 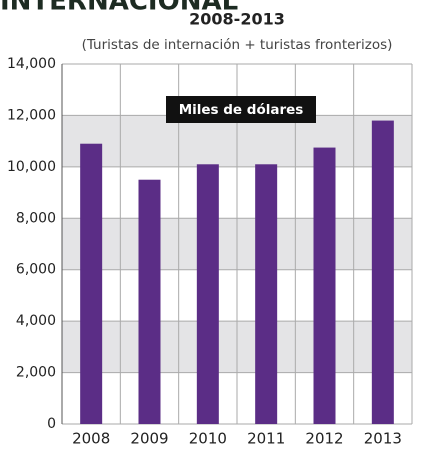 What do you see at coordinates (266, 439) in the screenshot?
I see `x-tick-label: 2011` at bounding box center [266, 439].